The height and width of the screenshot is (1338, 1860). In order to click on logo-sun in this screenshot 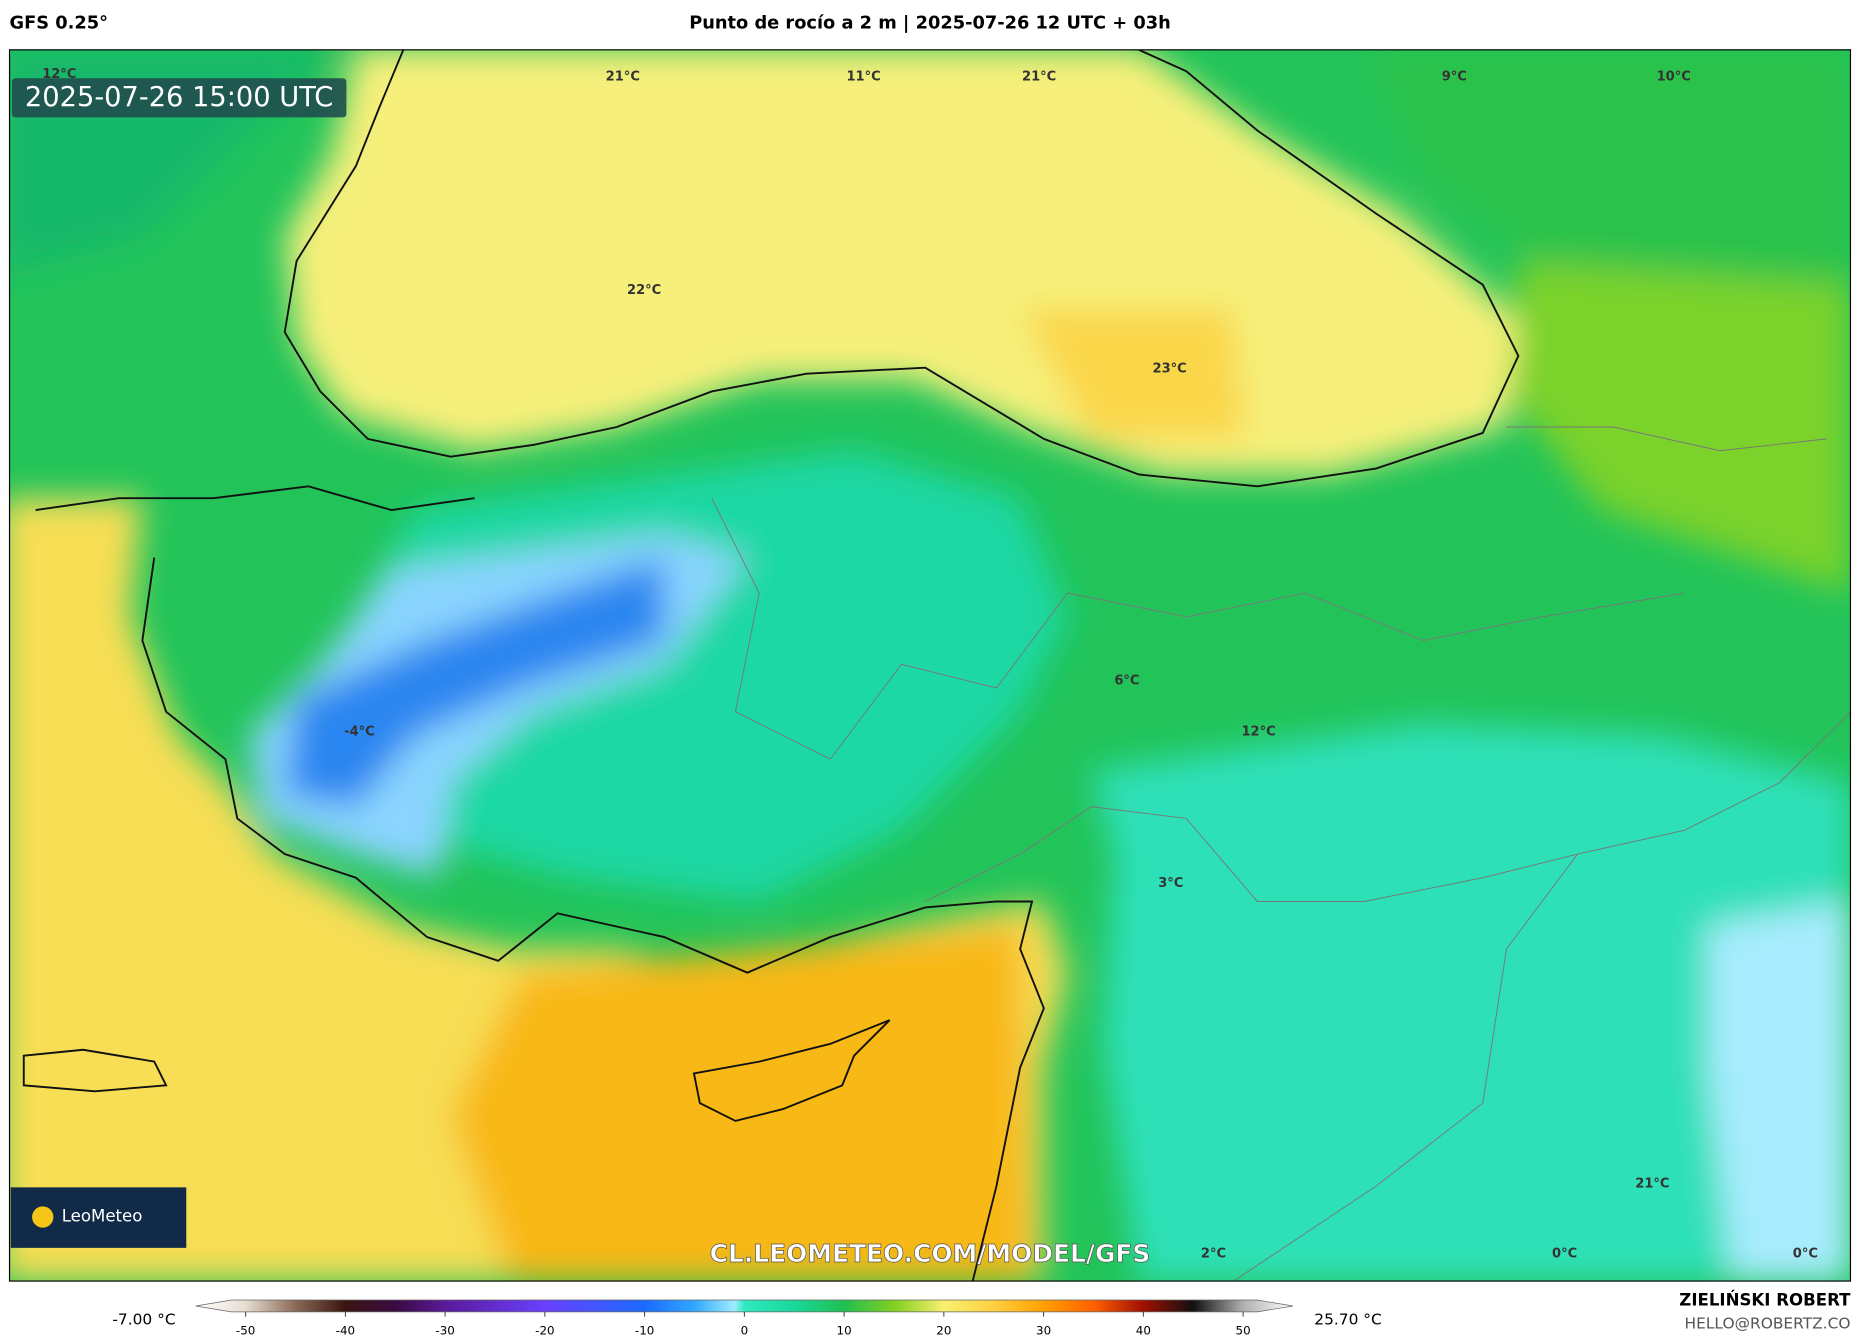, I will do `click(43, 1217)`.